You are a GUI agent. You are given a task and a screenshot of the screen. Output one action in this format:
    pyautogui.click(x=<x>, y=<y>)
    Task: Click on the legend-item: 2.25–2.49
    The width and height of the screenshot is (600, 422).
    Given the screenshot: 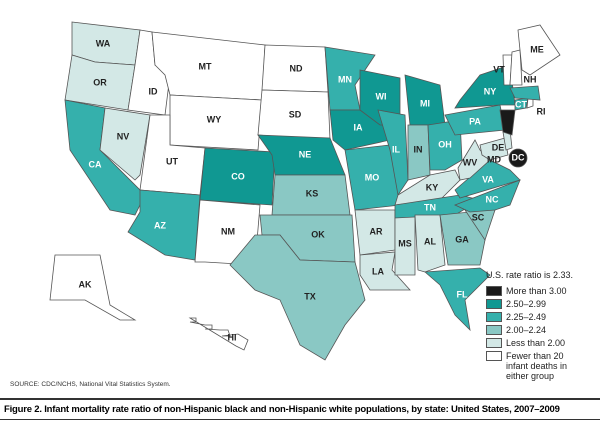 What is the action you would take?
    pyautogui.click(x=541, y=317)
    